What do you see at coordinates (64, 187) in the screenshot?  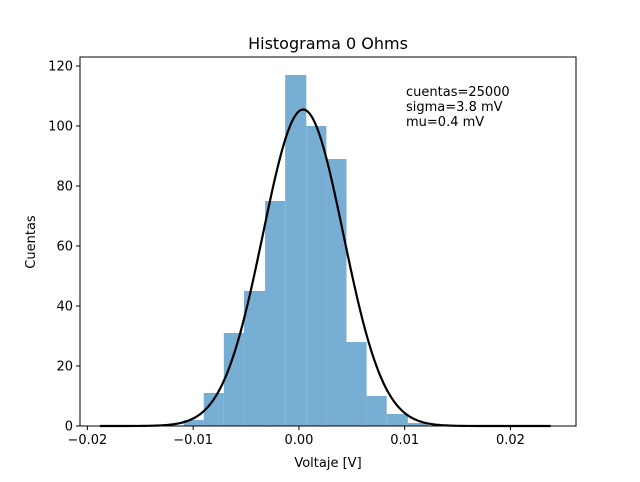 I see `y-tick-label-4: 80` at bounding box center [64, 187].